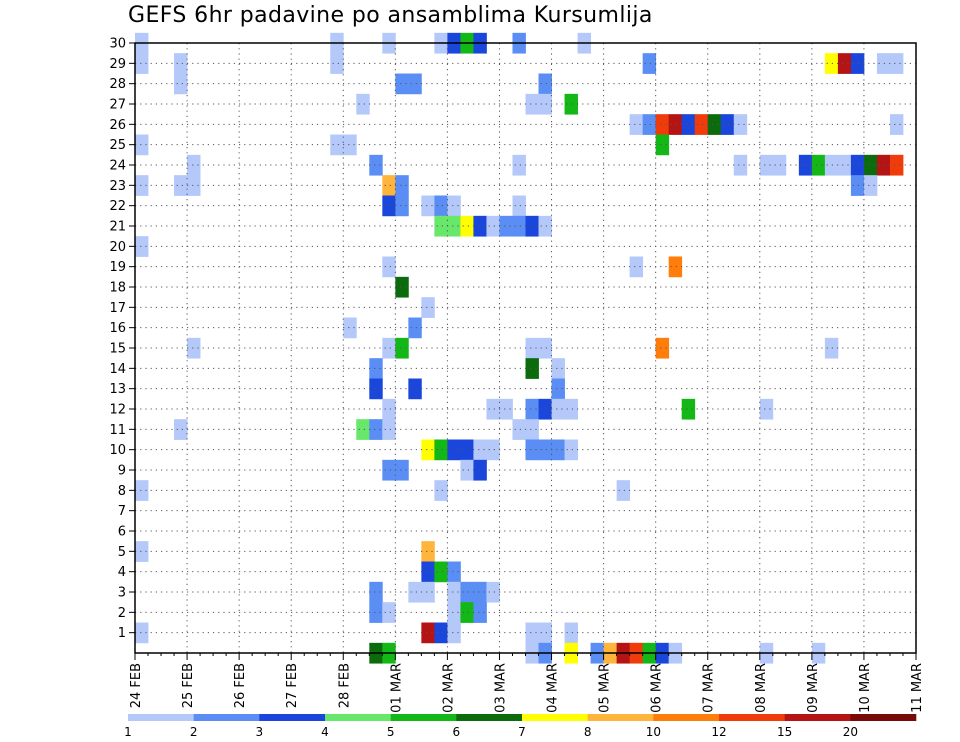 The image size is (960, 742). Describe the element at coordinates (784, 732) in the screenshot. I see `legend-label: 15` at that location.